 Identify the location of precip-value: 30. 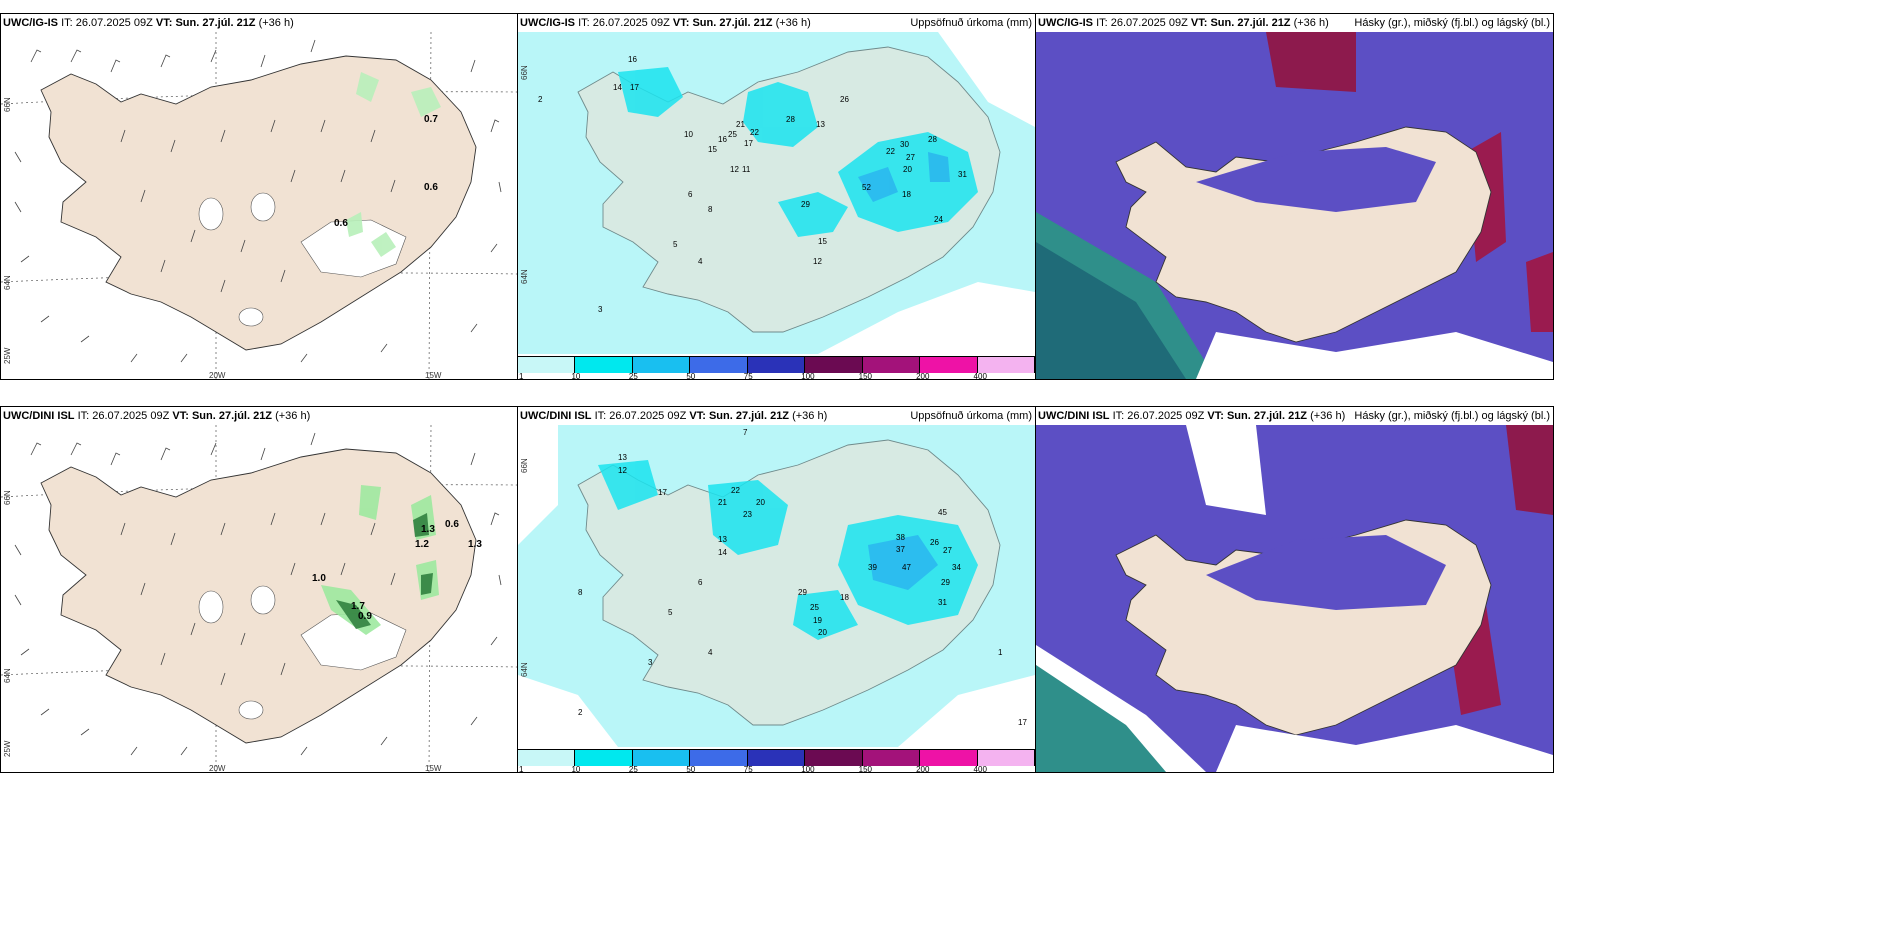
(904, 144).